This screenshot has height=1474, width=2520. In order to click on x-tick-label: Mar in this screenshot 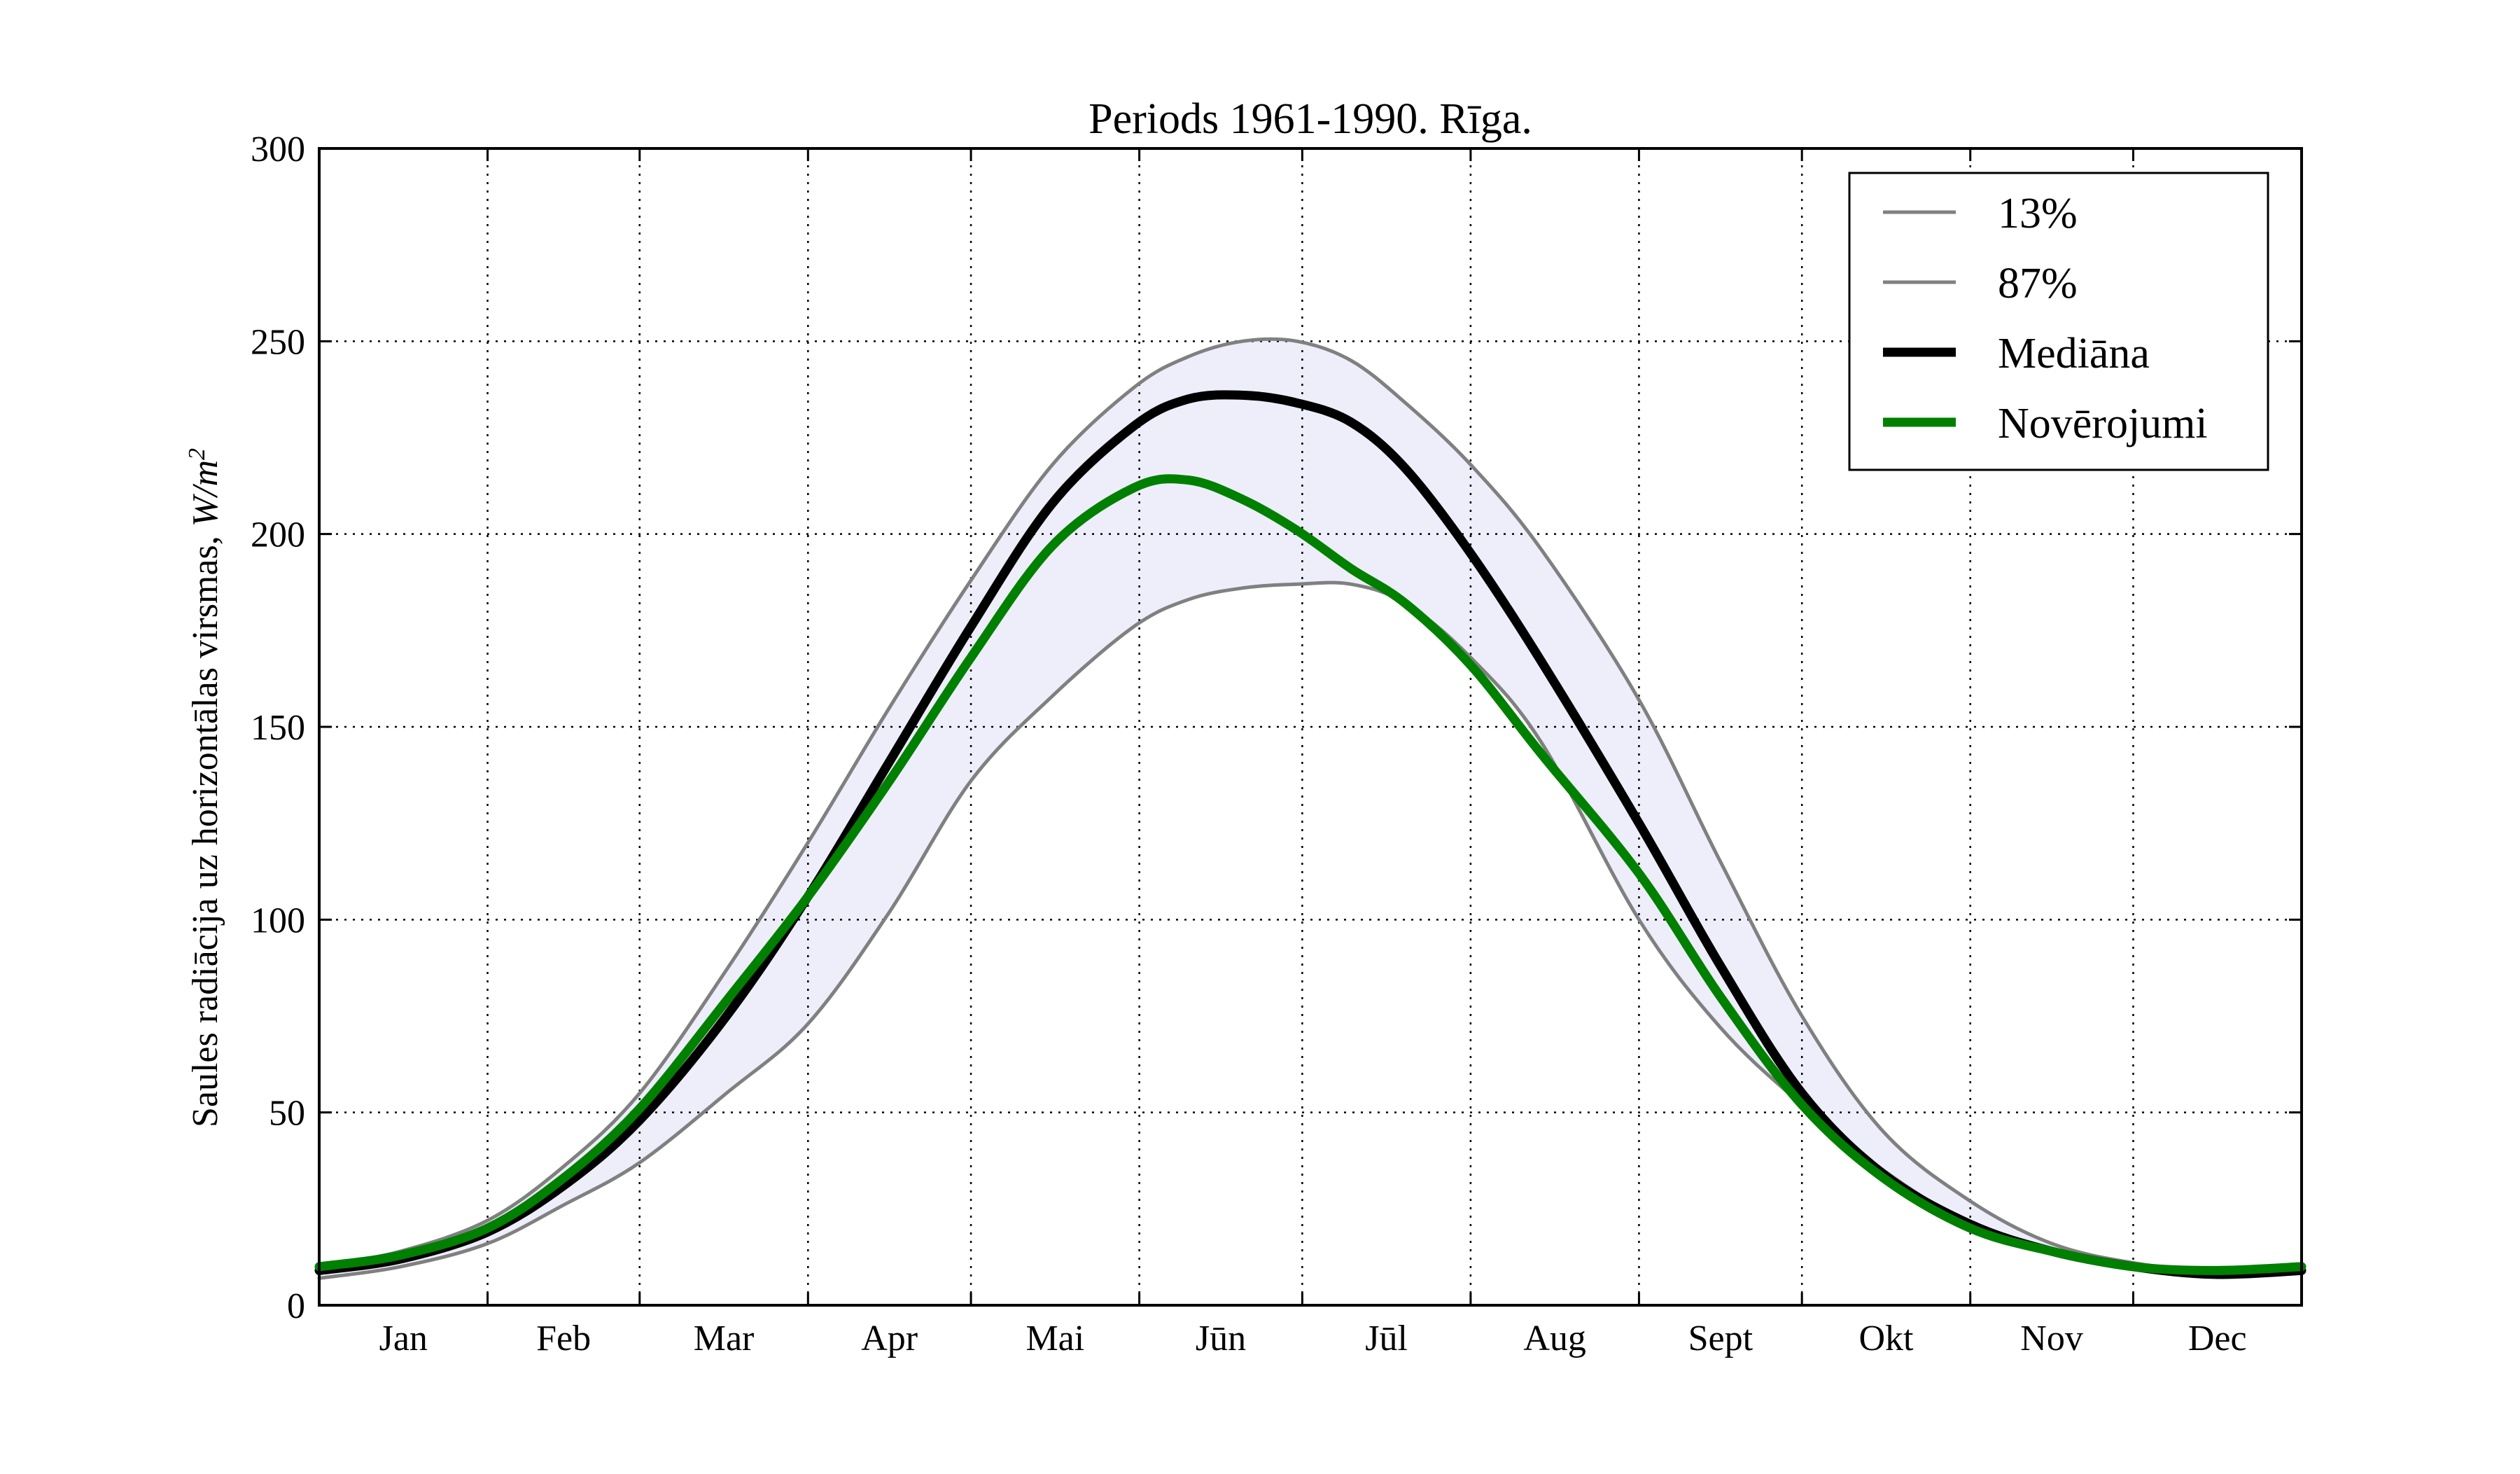, I will do `click(724, 1339)`.